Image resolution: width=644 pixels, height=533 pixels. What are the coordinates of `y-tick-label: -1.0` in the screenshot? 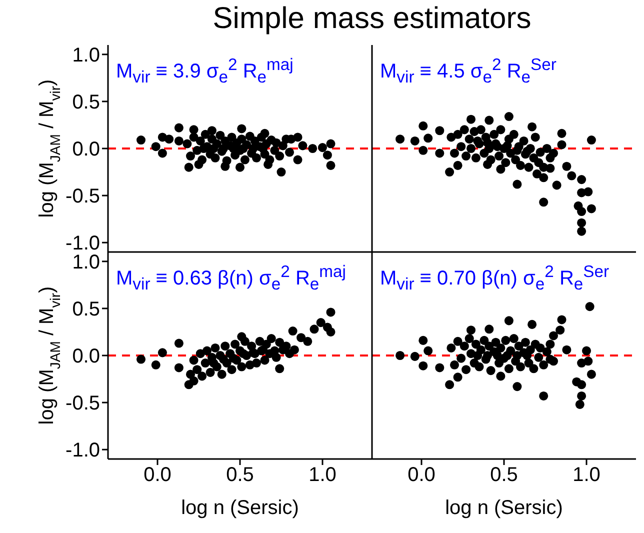 It's located at (83, 451).